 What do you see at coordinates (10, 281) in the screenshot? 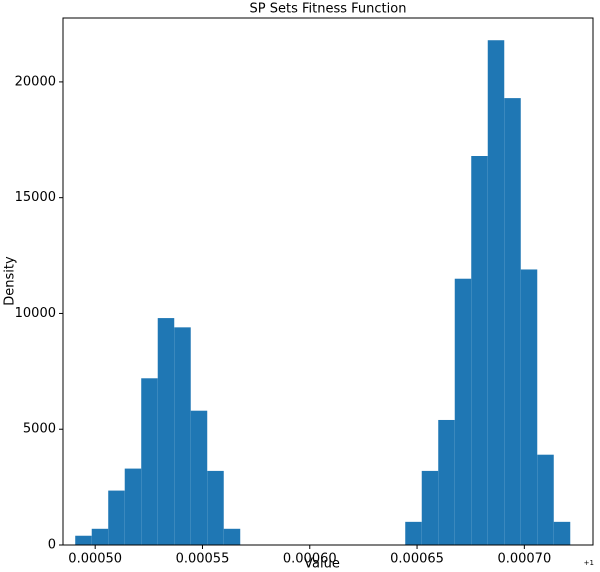
I see `y-axis-label: Density` at bounding box center [10, 281].